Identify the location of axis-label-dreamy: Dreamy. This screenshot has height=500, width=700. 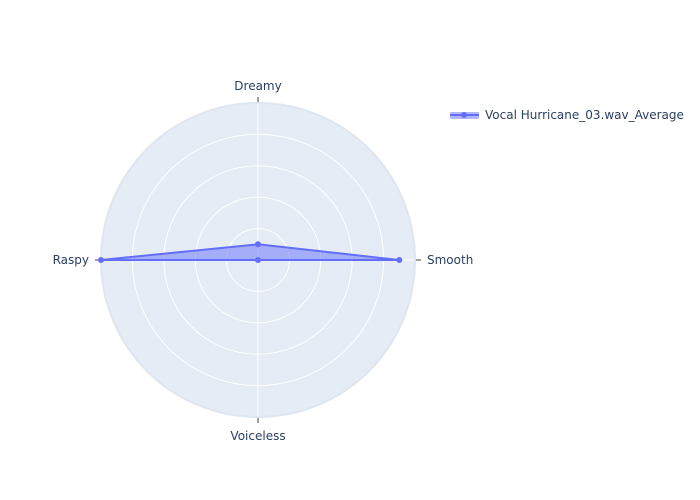
(257, 86).